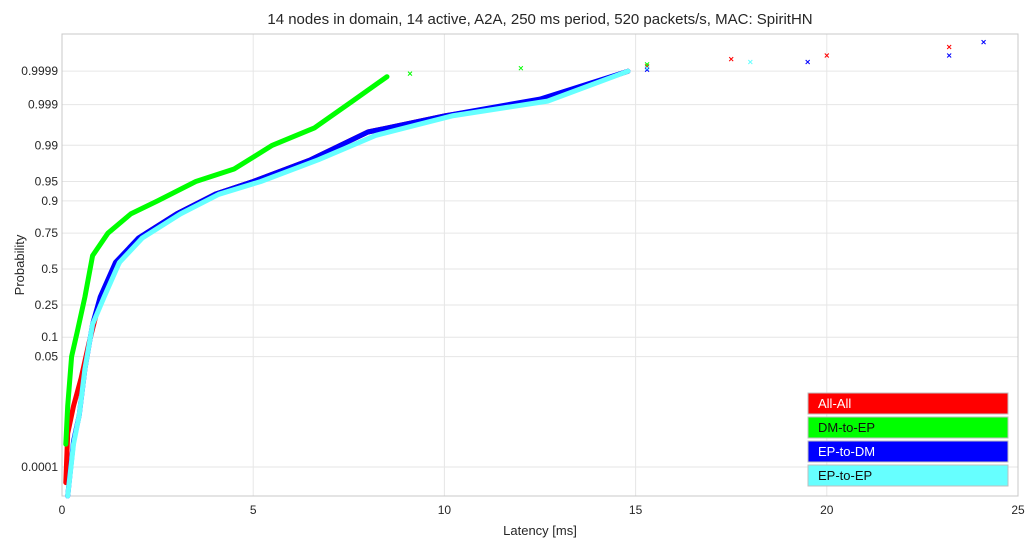  Describe the element at coordinates (827, 510) in the screenshot. I see `x-tick-label: 20` at that location.